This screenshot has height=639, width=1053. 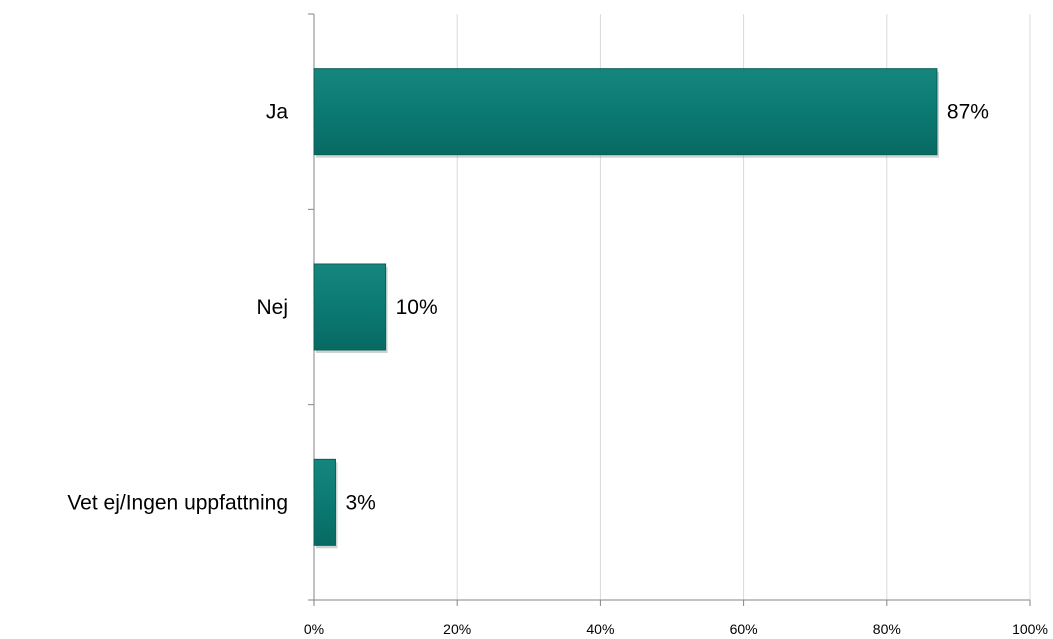 I want to click on category-label: Vet ej/Ingen uppfattning, so click(x=177, y=502).